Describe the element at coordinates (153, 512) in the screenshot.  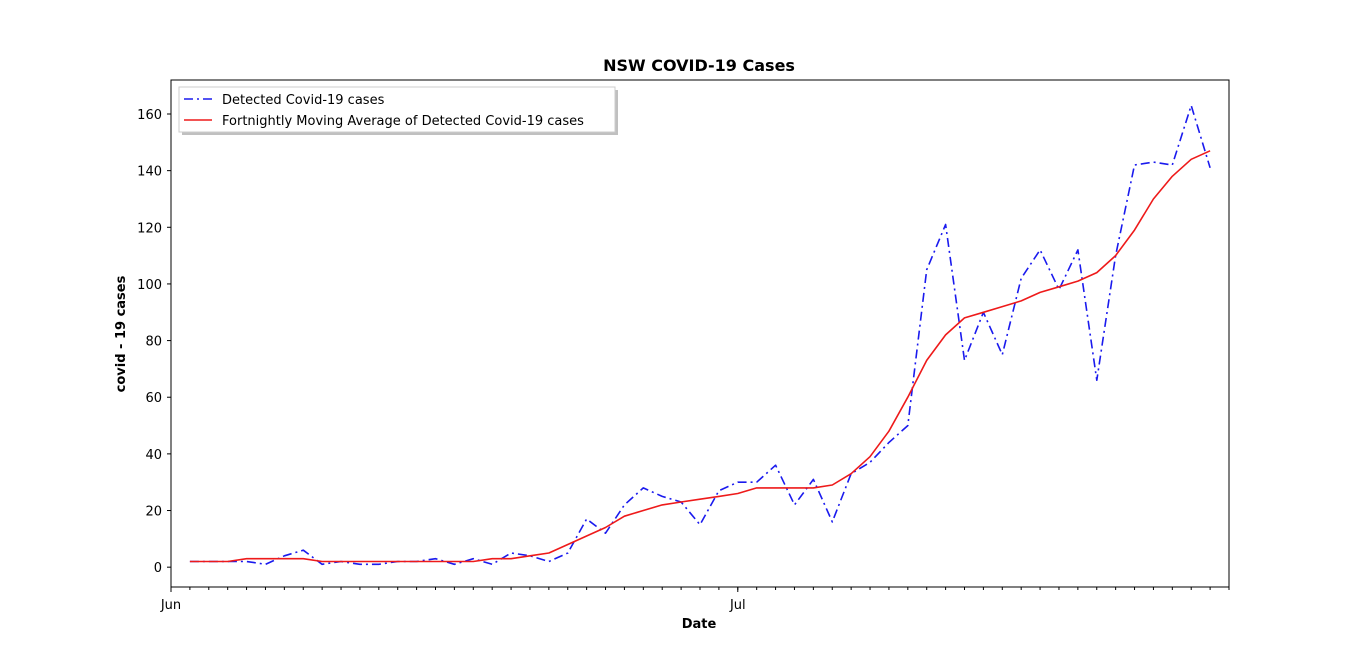
I see `y-tick-label: 20` at that location.